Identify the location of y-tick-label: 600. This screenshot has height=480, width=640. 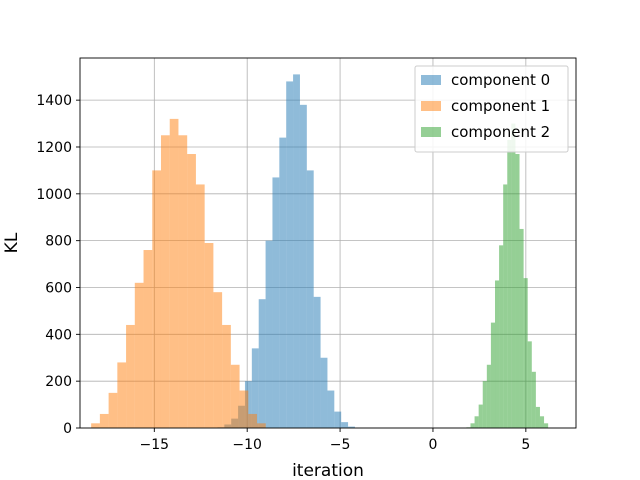
(58, 288).